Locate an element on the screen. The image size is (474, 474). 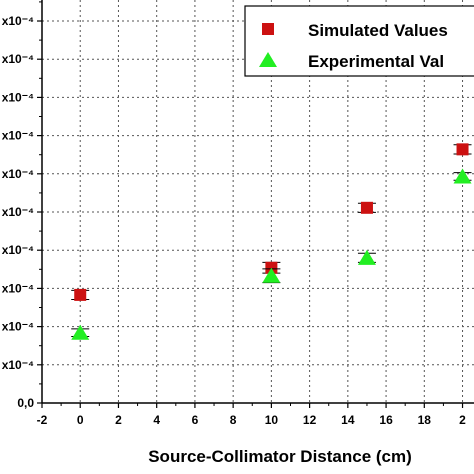
x-tick-label: 16 is located at coordinates (386, 420).